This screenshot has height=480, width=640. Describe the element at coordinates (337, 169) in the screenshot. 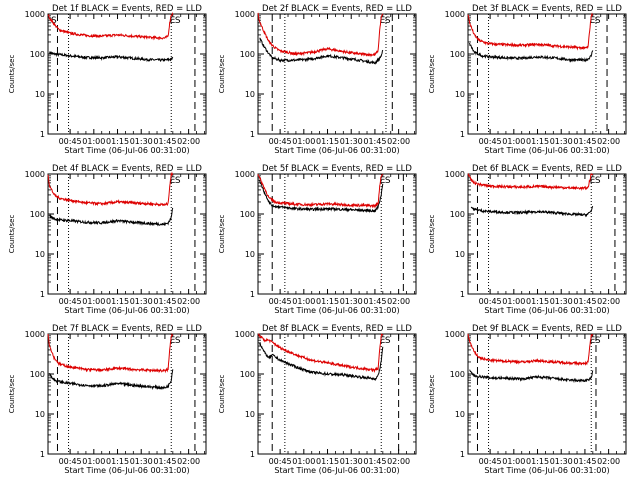

I see `panel-title: Det 5f BLACK = Events, RED = LLD` at that location.